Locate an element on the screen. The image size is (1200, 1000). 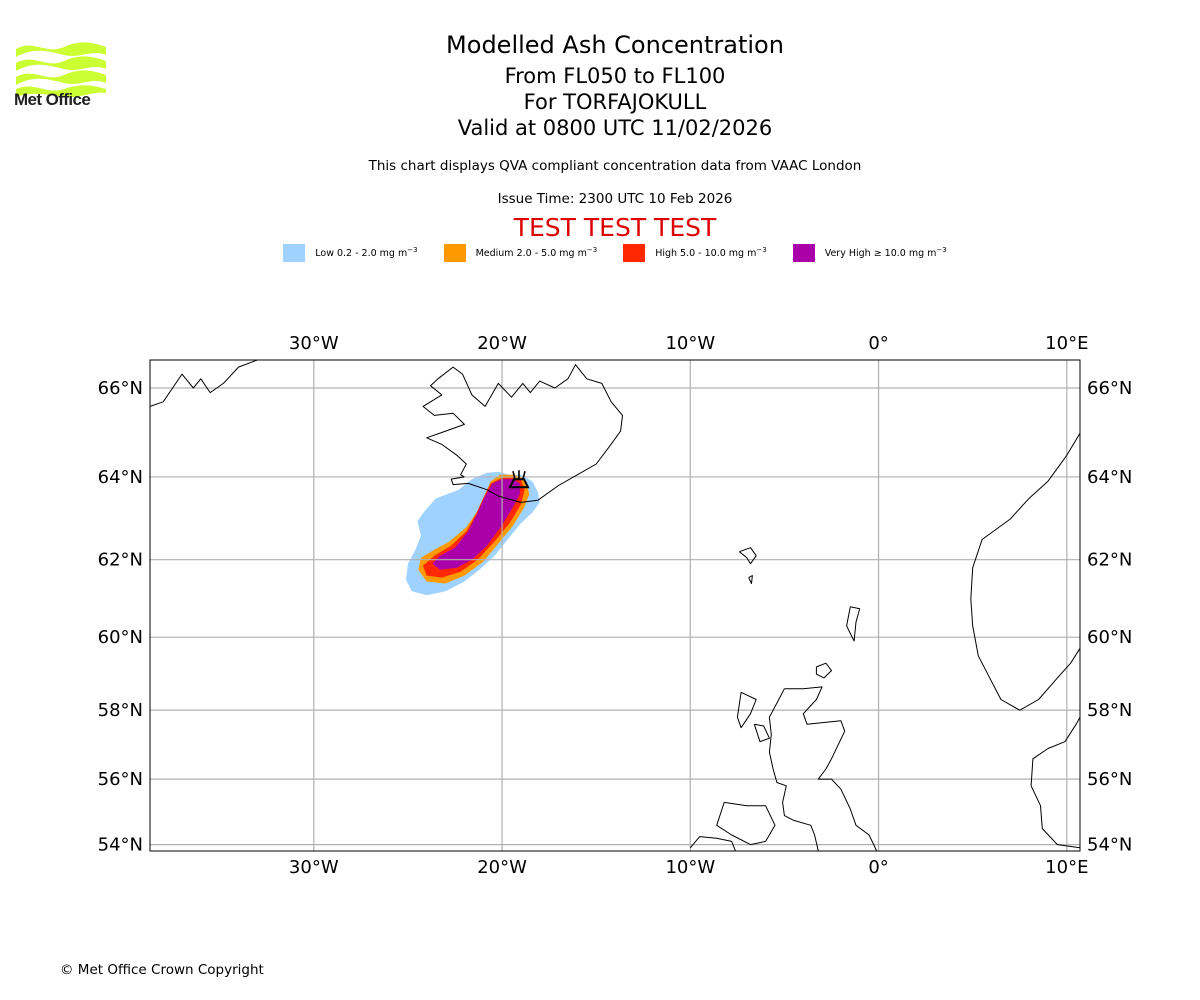
legend-label-medium: Medium 2.0 - 5.0 mg m−3 is located at coordinates (536, 253).